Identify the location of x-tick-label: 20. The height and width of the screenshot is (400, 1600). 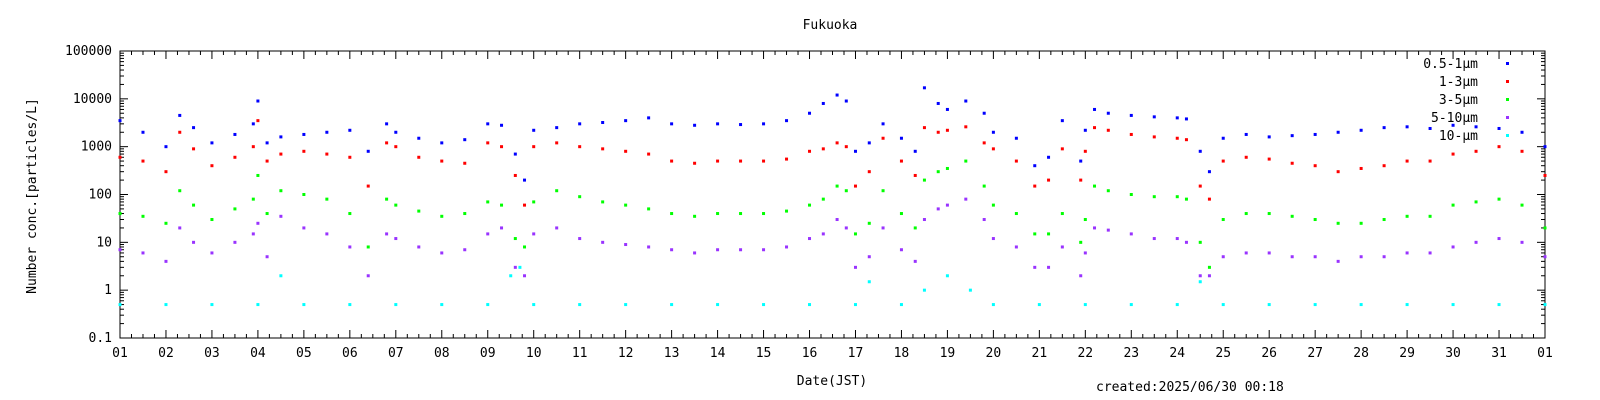
(994, 353).